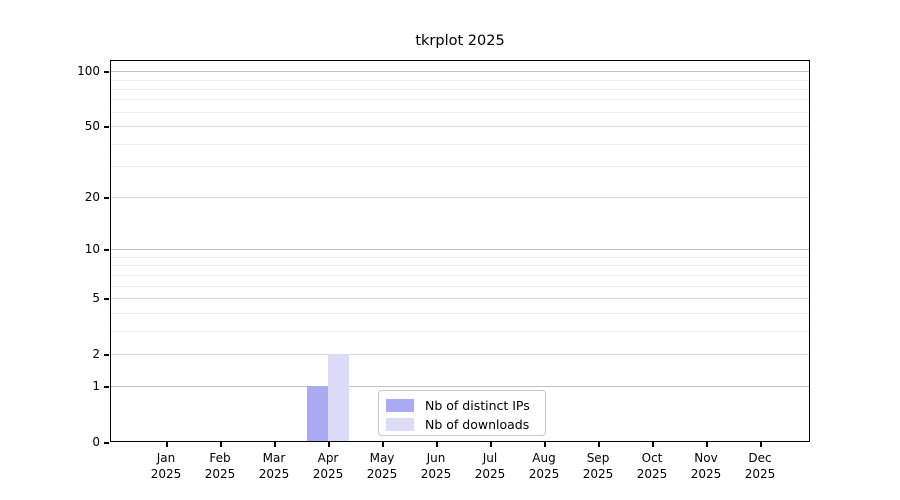  Describe the element at coordinates (166, 466) in the screenshot. I see `x-tick-label: Jan 2025` at that location.